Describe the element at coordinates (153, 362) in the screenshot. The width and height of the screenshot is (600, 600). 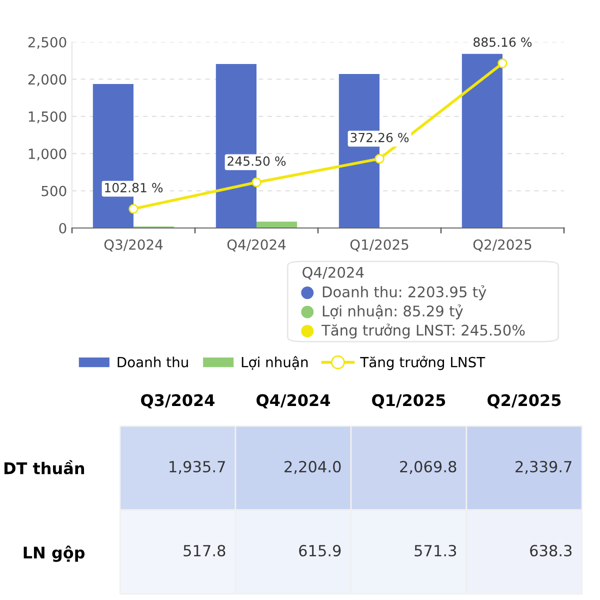
I see `legend-label: Doanh thu` at that location.